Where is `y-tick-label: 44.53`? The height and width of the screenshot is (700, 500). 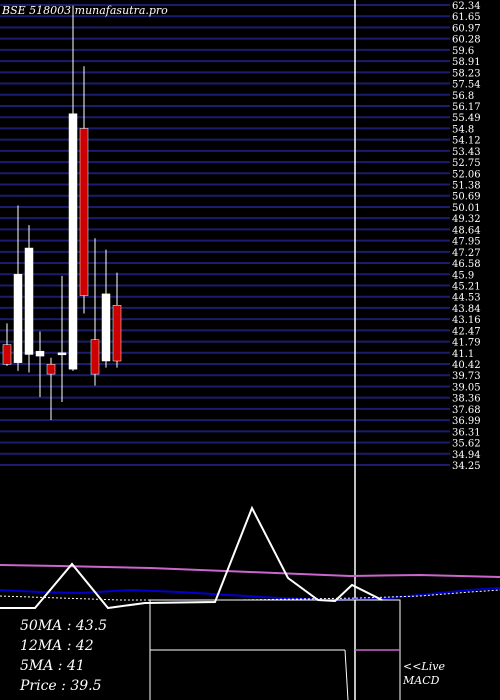 y-tick-label: 44.53 is located at coordinates (466, 298).